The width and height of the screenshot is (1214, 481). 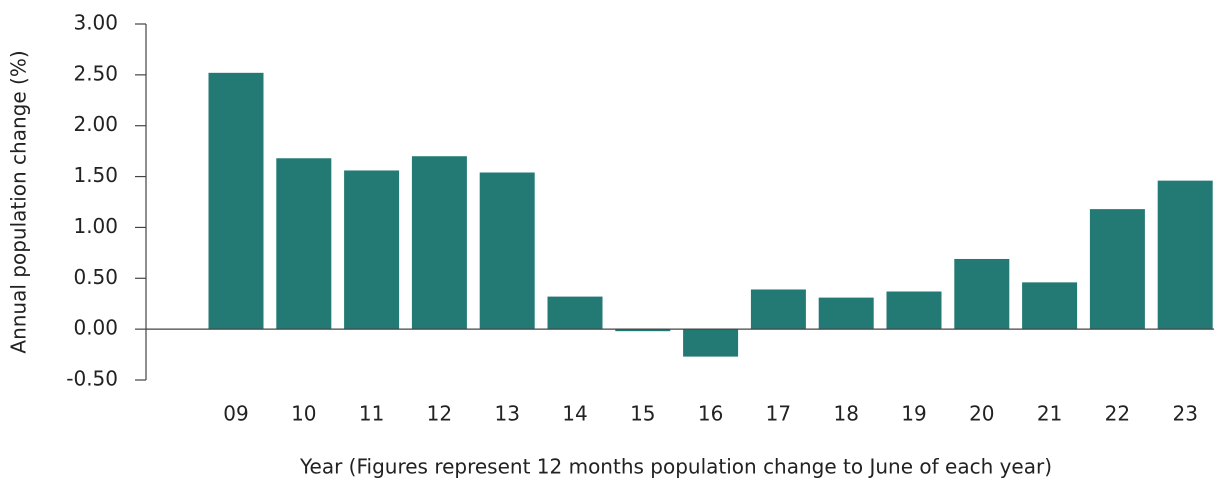 I want to click on y-tick-label: 2.00, so click(x=95, y=124).